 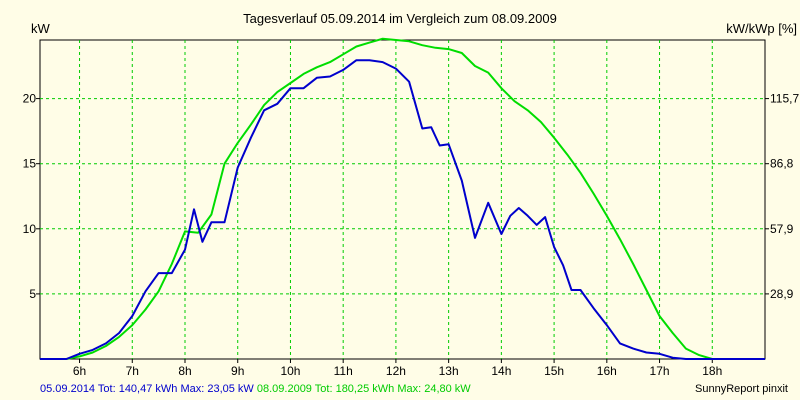 What do you see at coordinates (184, 371) in the screenshot?
I see `x-tick-label: 8h` at bounding box center [184, 371].